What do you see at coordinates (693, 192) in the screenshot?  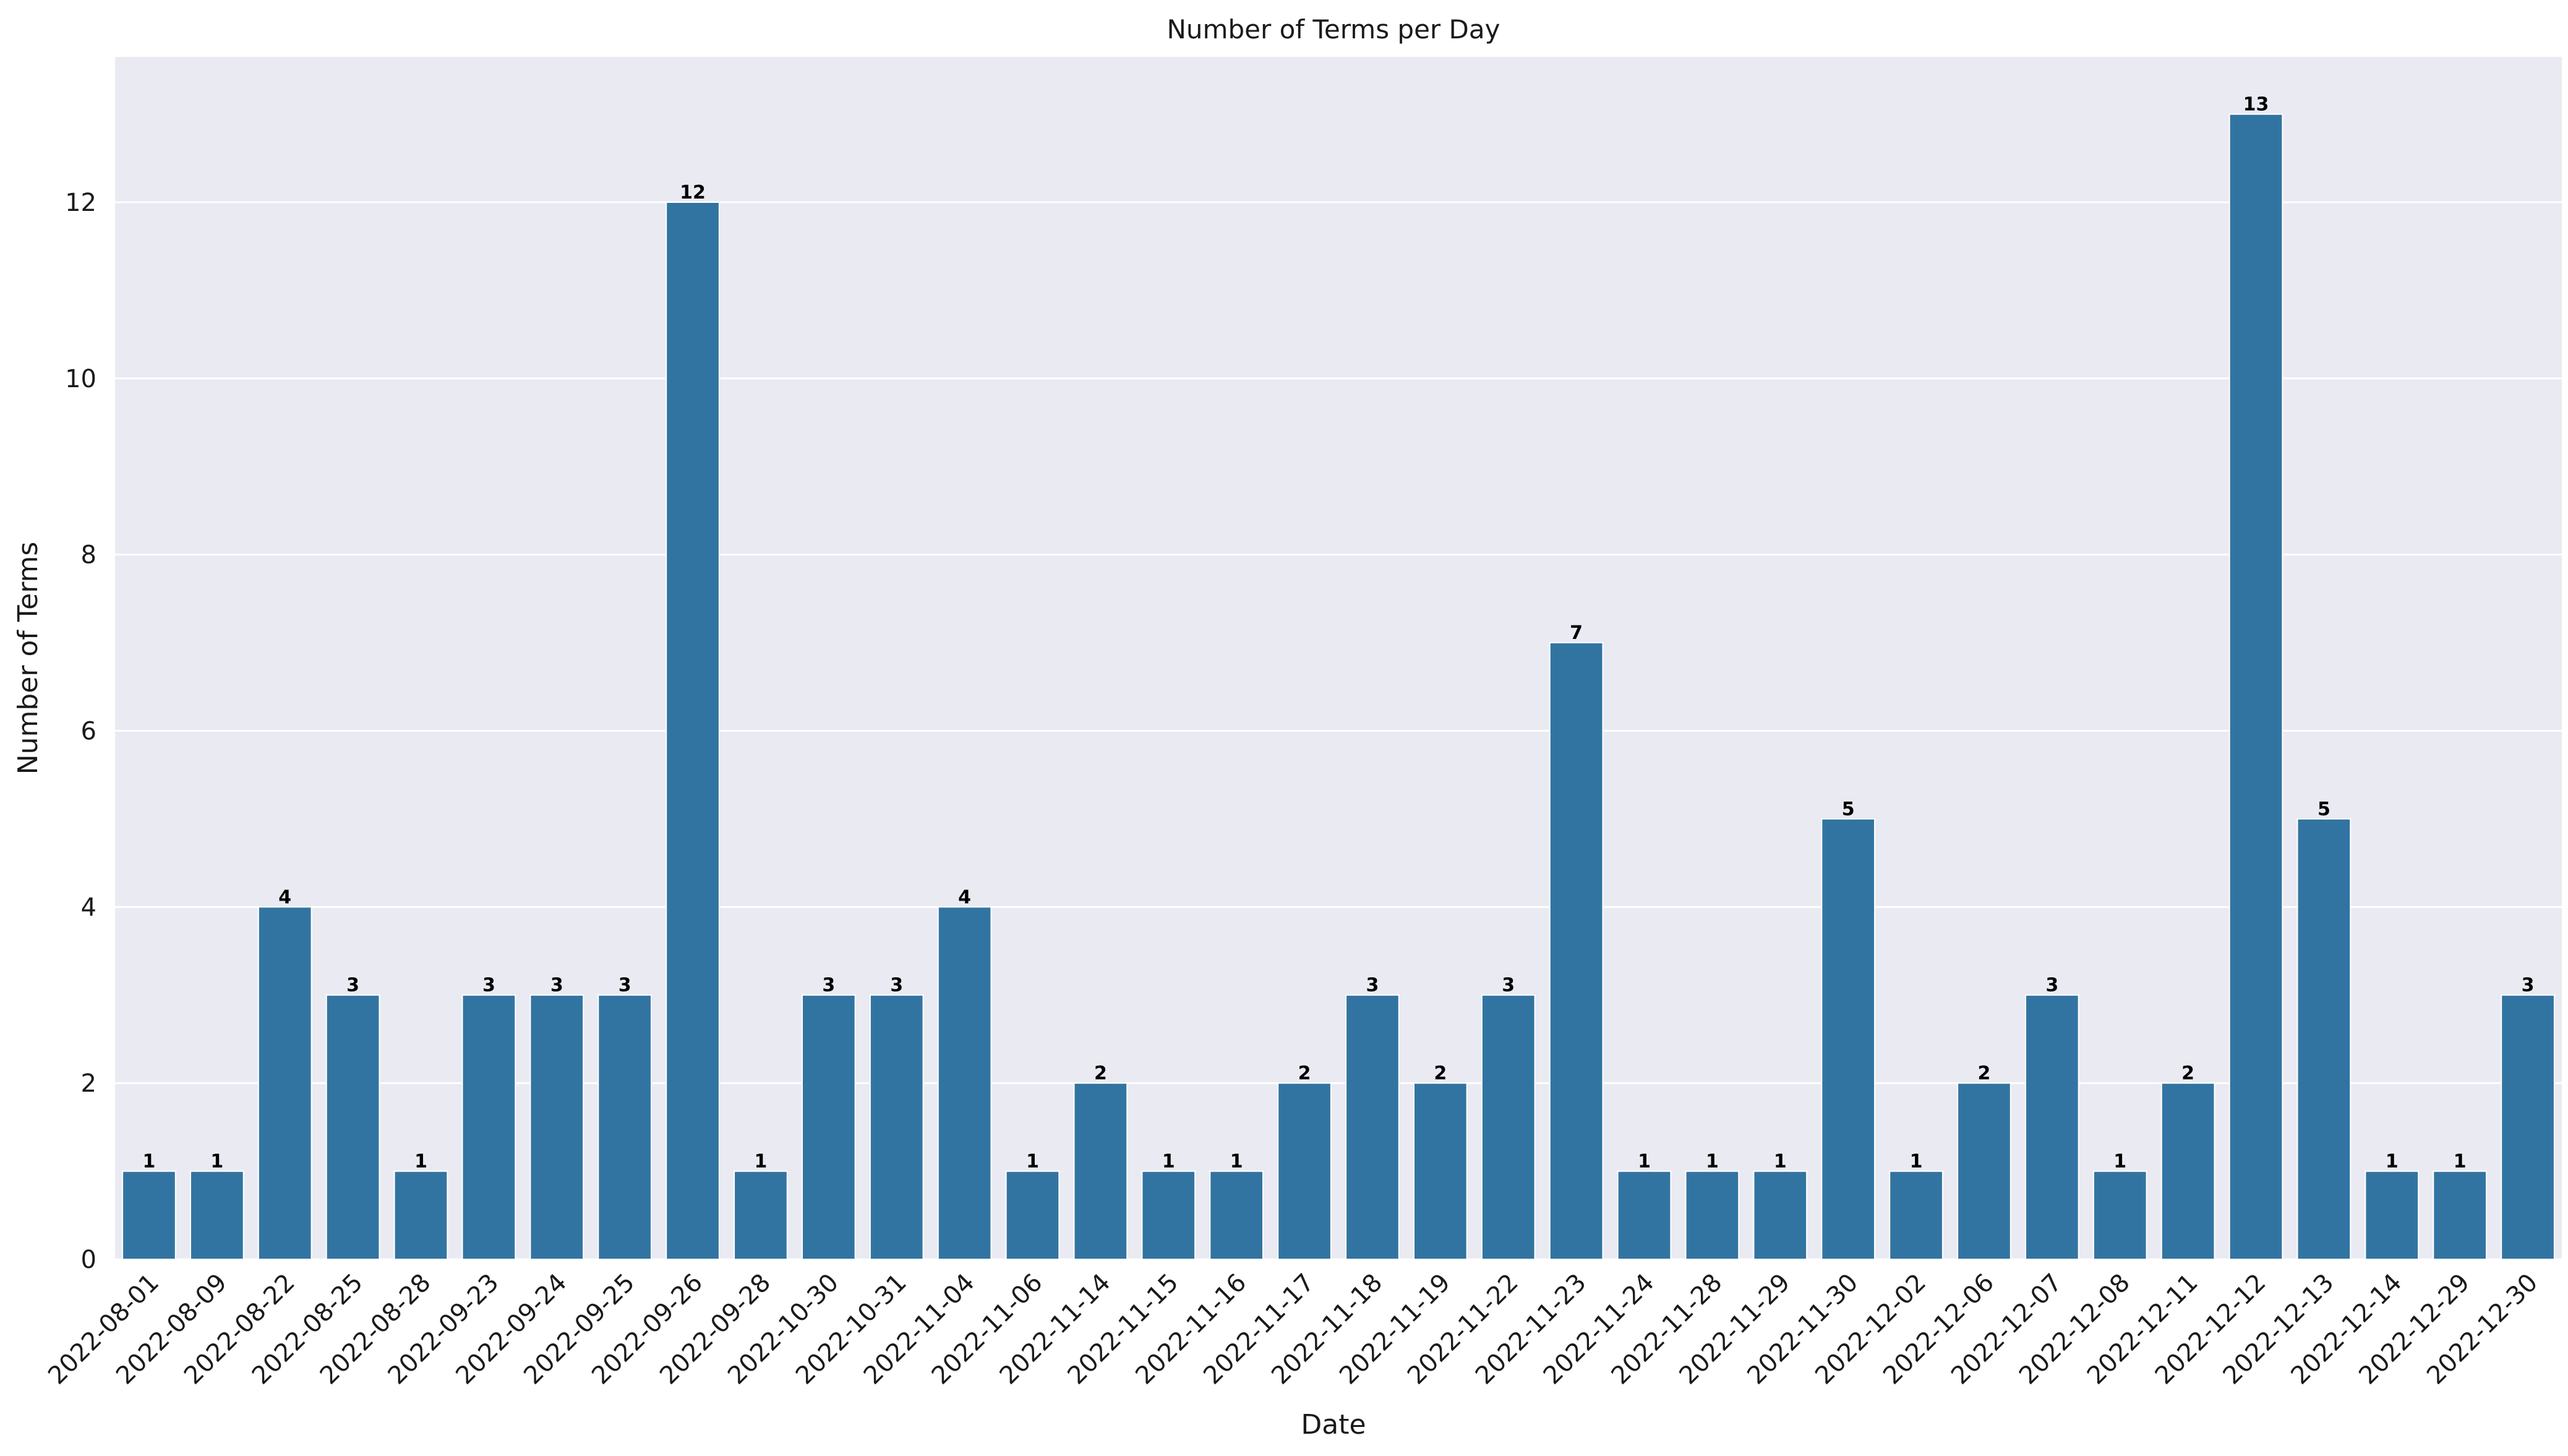 I see `bar-value-label: 12` at bounding box center [693, 192].